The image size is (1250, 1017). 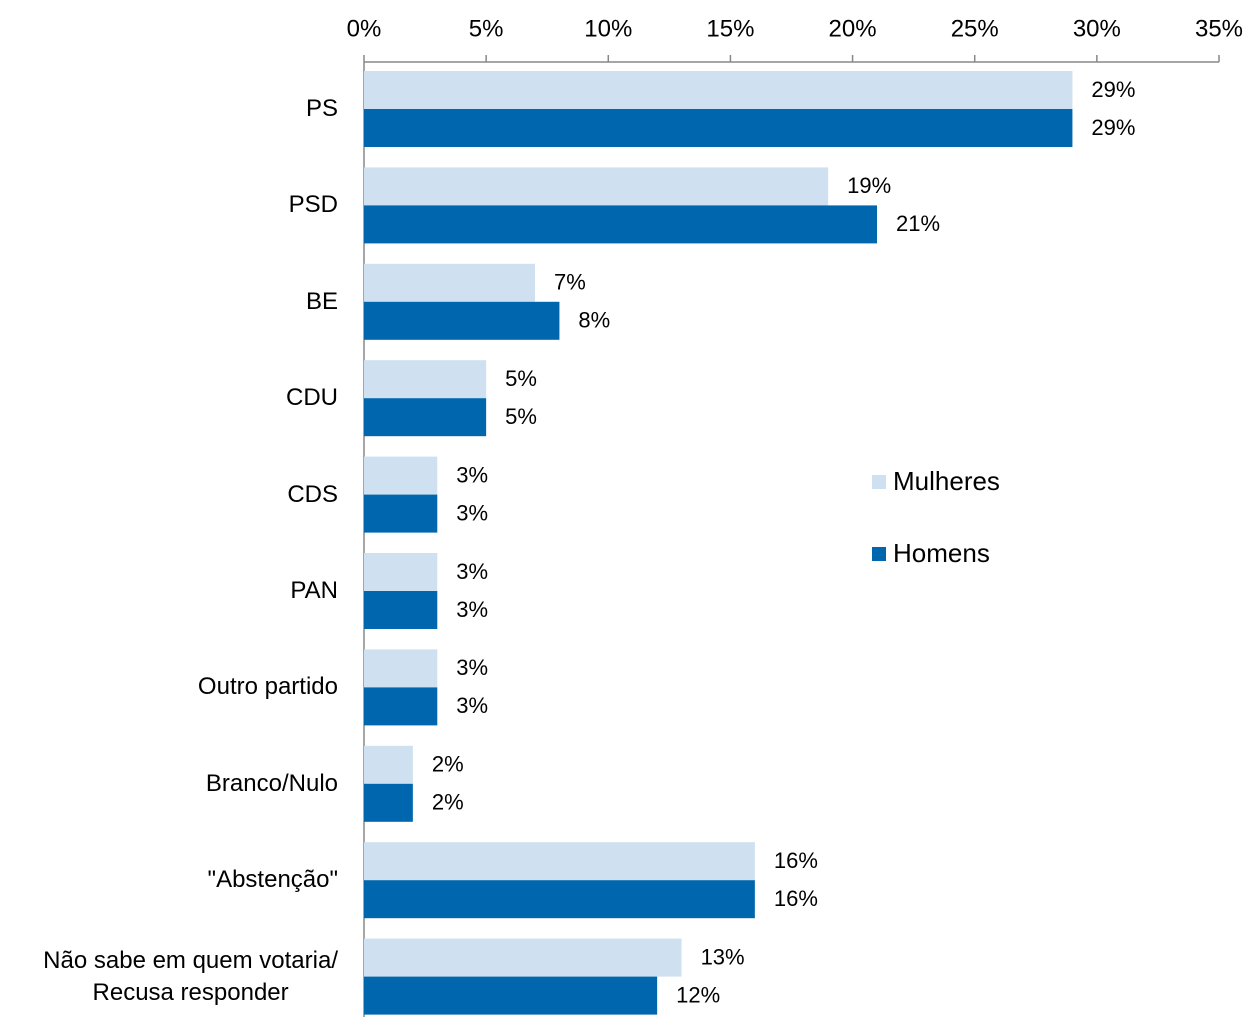 What do you see at coordinates (314, 590) in the screenshot?
I see `y-tick-label: PAN` at bounding box center [314, 590].